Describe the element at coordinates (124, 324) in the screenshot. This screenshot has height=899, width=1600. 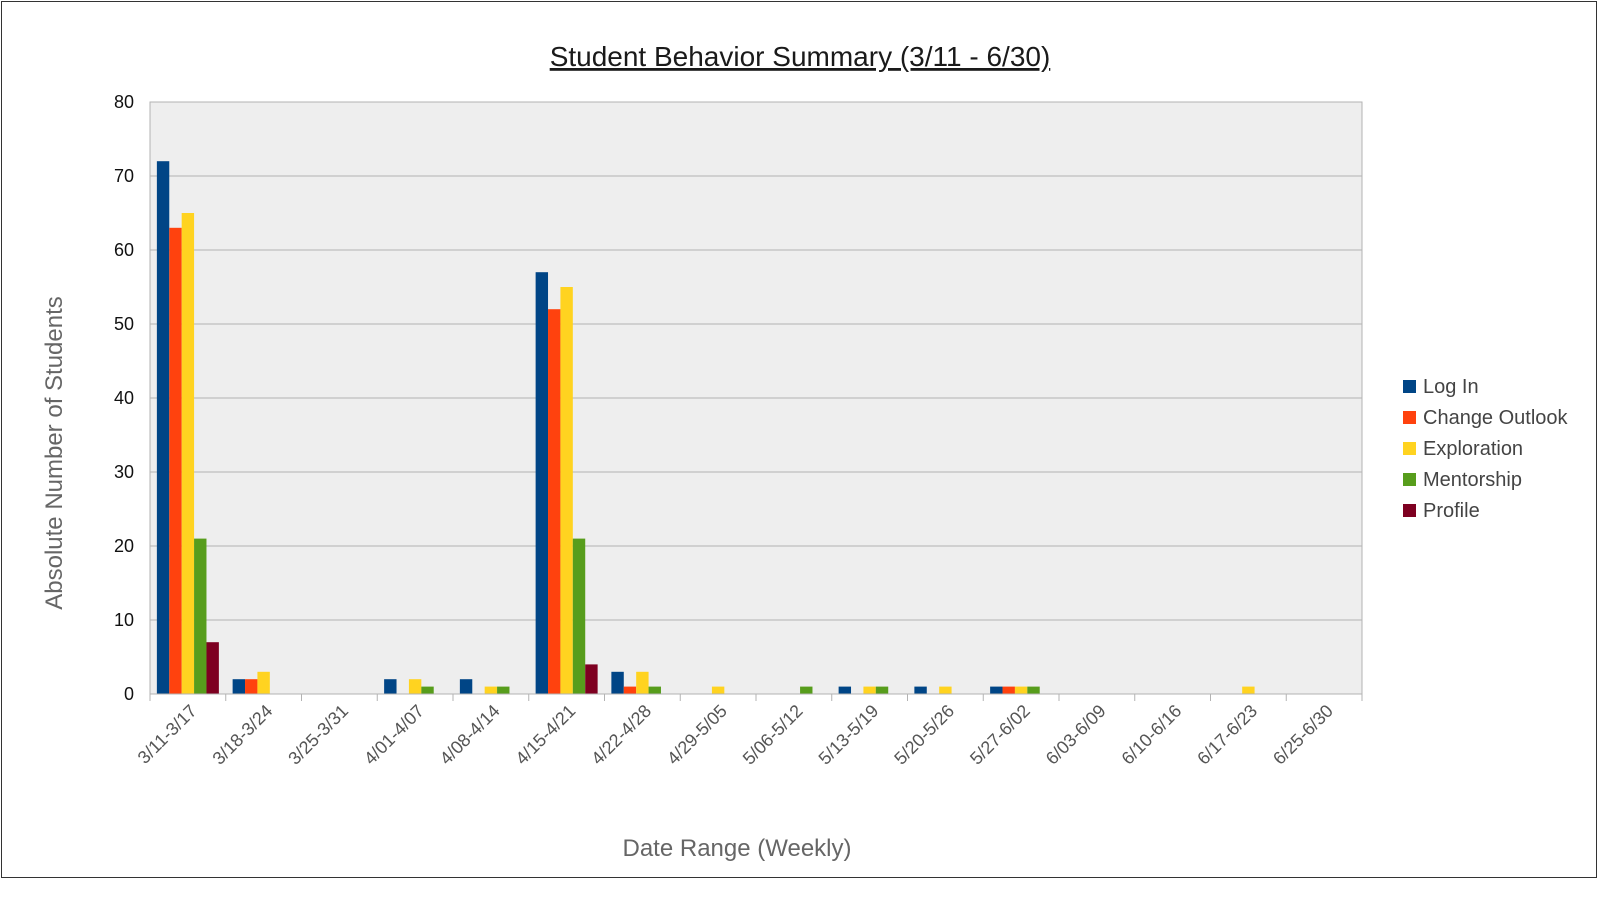
I see `y-tick-label: 50` at that location.